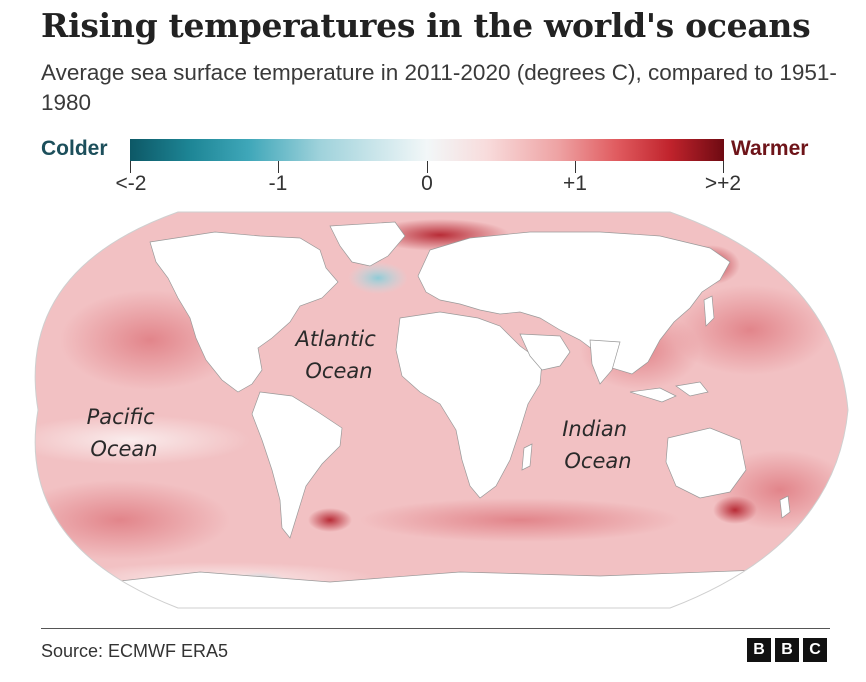 Image resolution: width=866 pixels, height=682 pixels. Describe the element at coordinates (815, 650) in the screenshot. I see `logo-letter: C` at that location.